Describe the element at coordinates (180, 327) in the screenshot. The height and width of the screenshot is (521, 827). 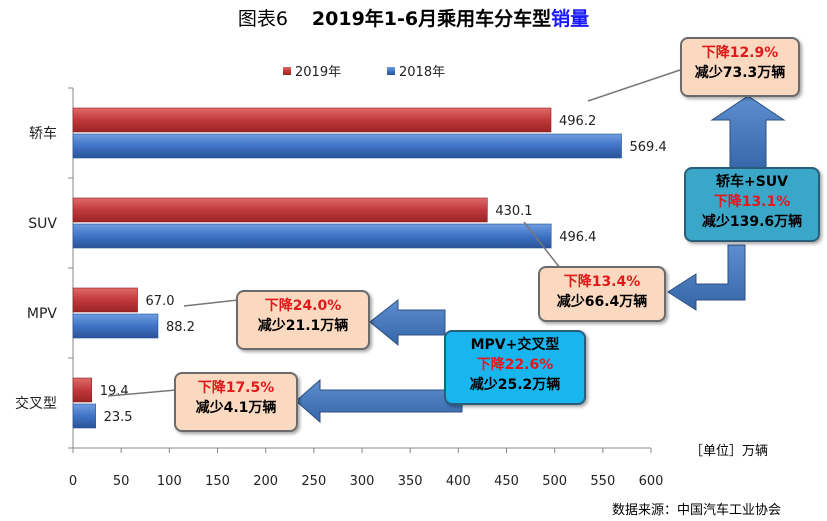
I see `data-label: 88.2` at that location.